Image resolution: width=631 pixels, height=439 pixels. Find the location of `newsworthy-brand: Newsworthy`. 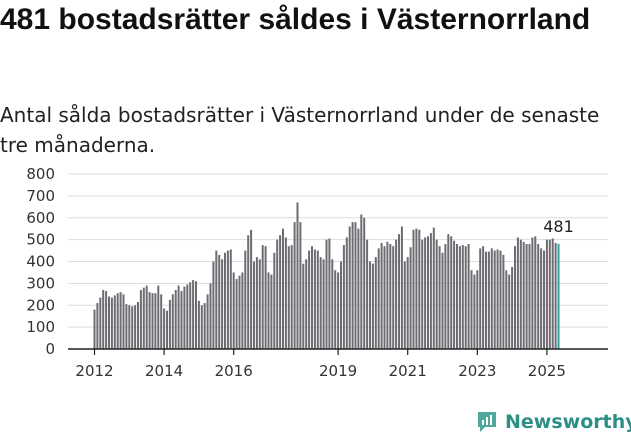

newsworthy-brand: Newsworthy is located at coordinates (553, 422).